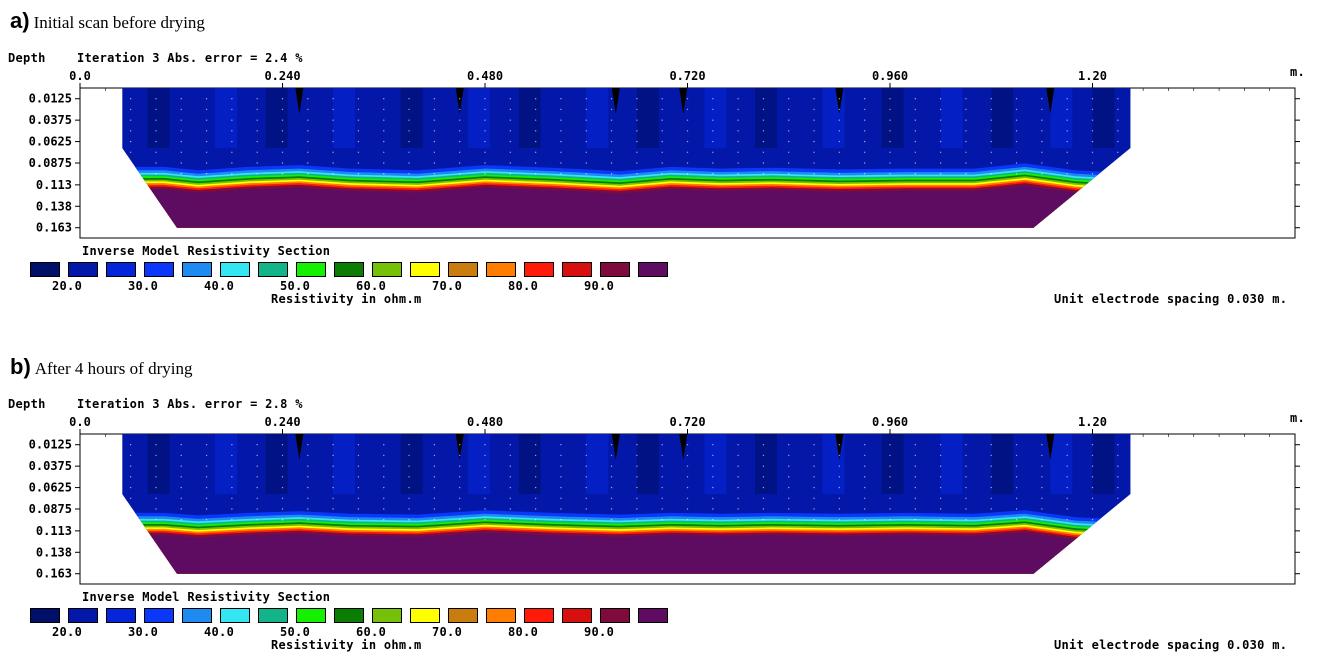  What do you see at coordinates (113, 368) in the screenshot?
I see `panel-title: After 4 hours of drying` at bounding box center [113, 368].